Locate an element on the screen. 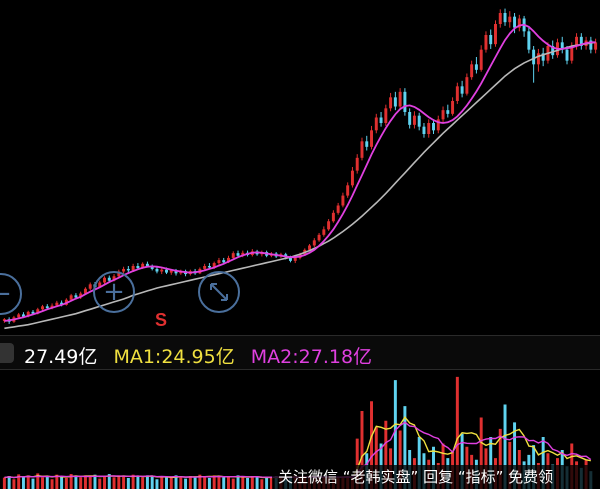 This screenshot has height=489, width=600. volume-ma1-value: MA1:24.95亿 is located at coordinates (174, 357).